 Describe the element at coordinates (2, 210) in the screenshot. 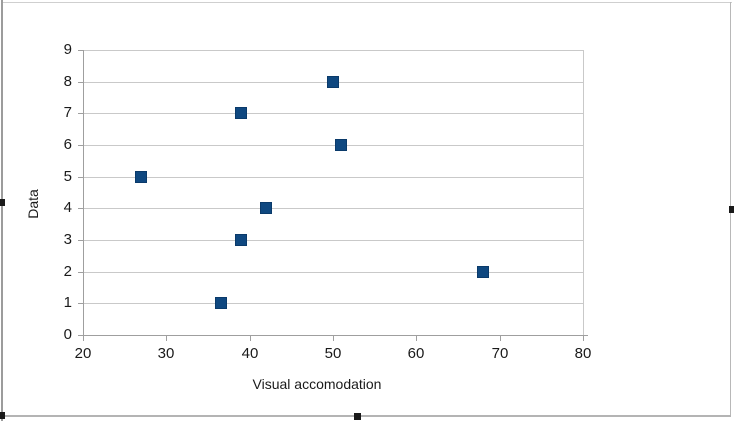

I see `chart-frame-border-left` at that location.